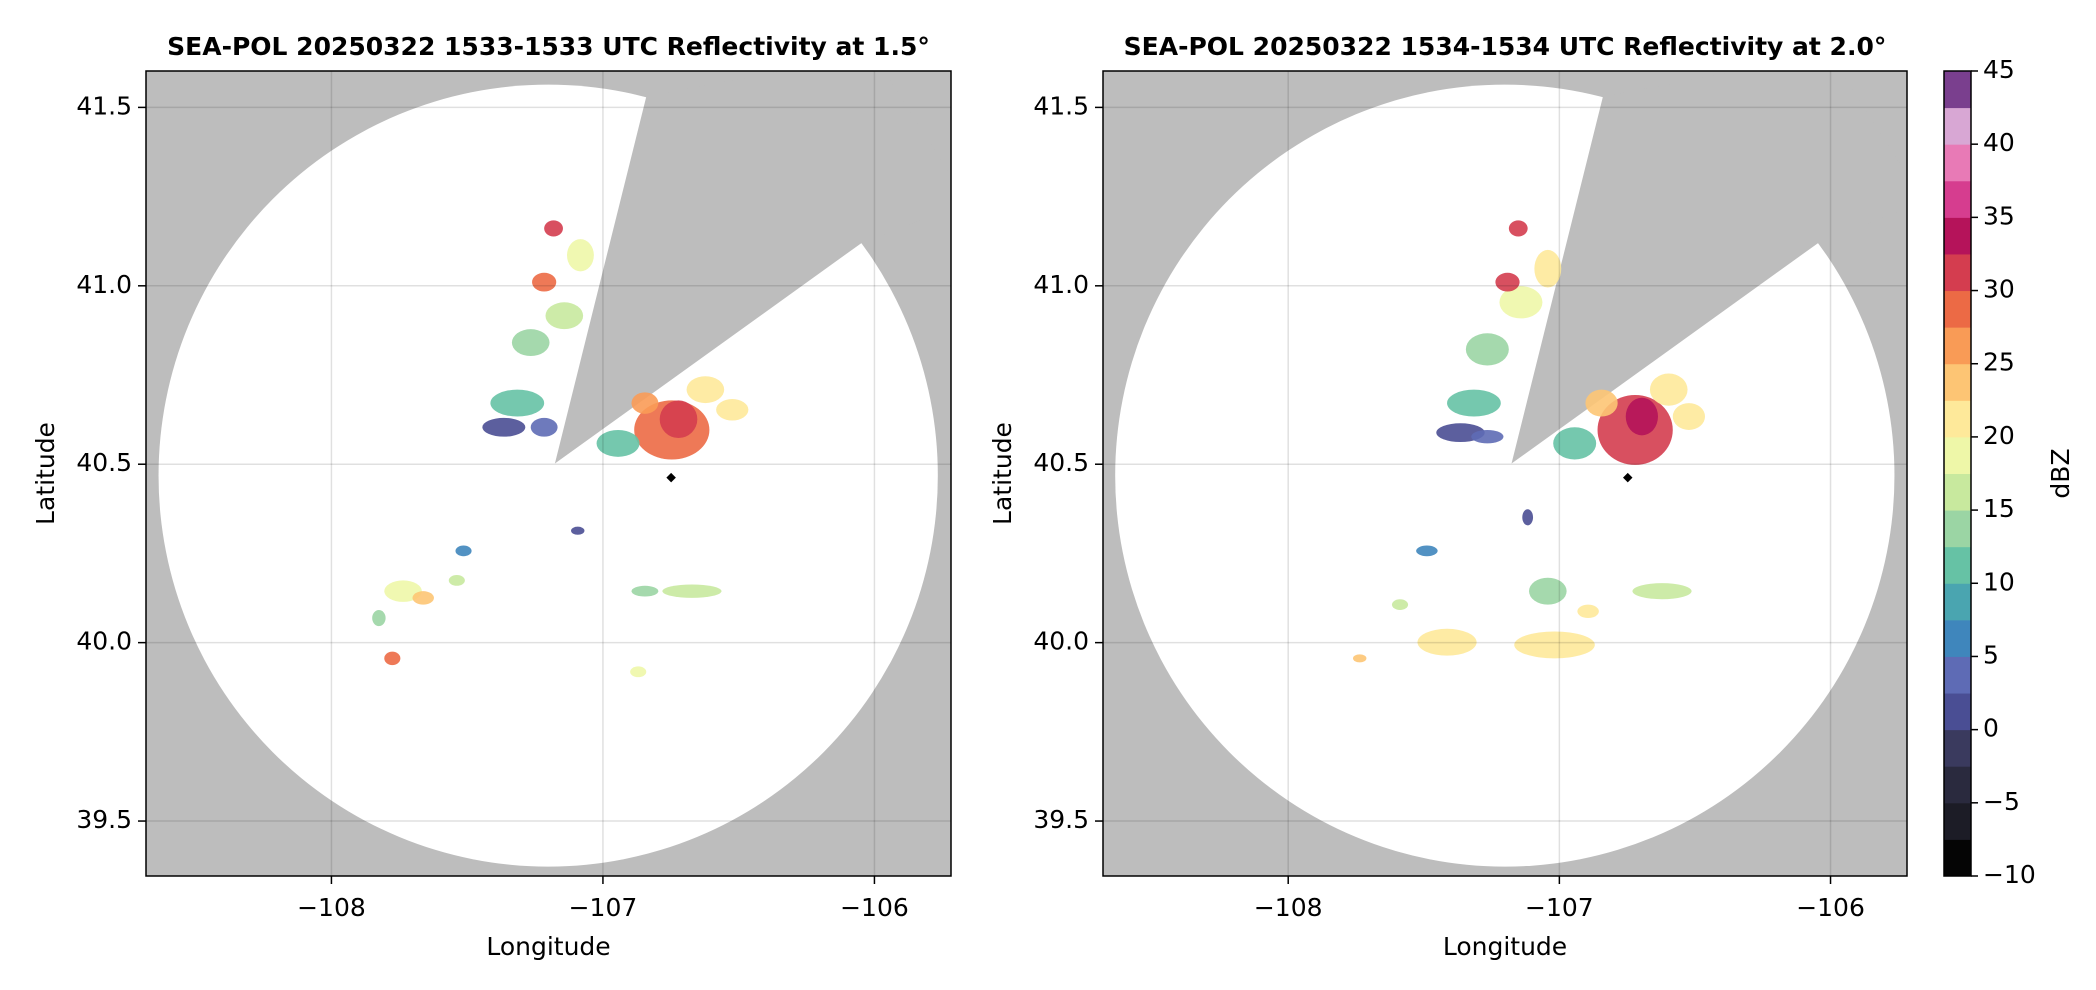  What do you see at coordinates (2060, 473) in the screenshot?
I see `colorbar-label: dBZ` at bounding box center [2060, 473].